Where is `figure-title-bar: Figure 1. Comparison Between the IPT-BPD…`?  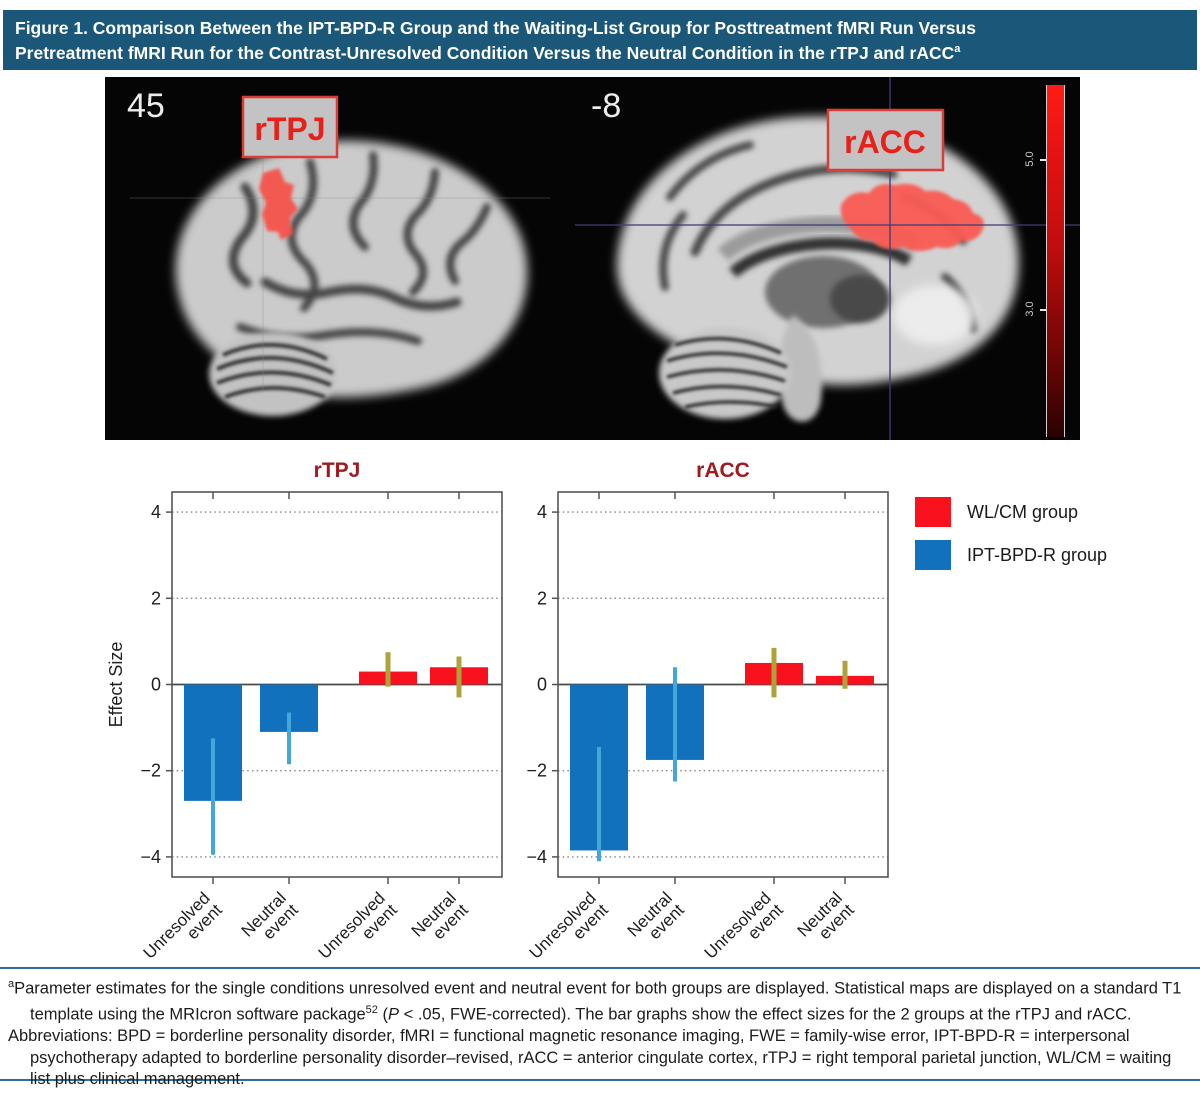
figure-title-bar: Figure 1. Comparison Between the IPT-BPD… is located at coordinates (600, 40).